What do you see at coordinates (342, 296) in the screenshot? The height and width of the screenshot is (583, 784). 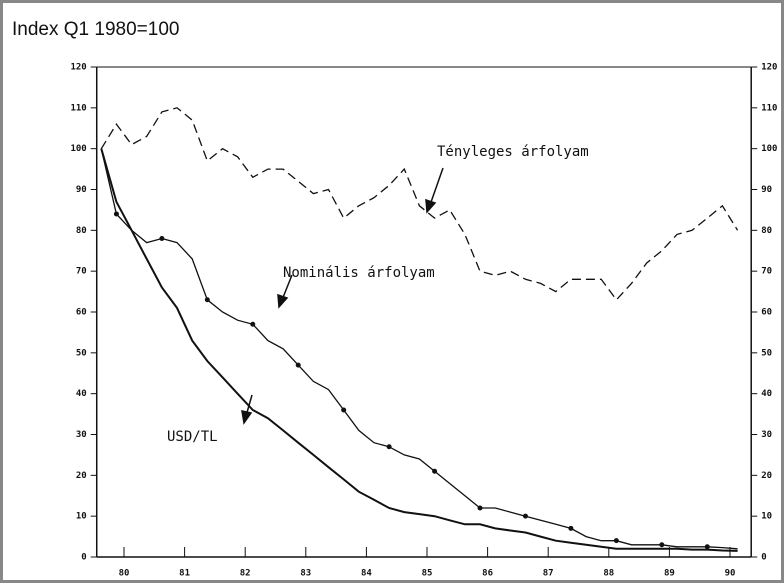 I see `arrows` at bounding box center [342, 296].